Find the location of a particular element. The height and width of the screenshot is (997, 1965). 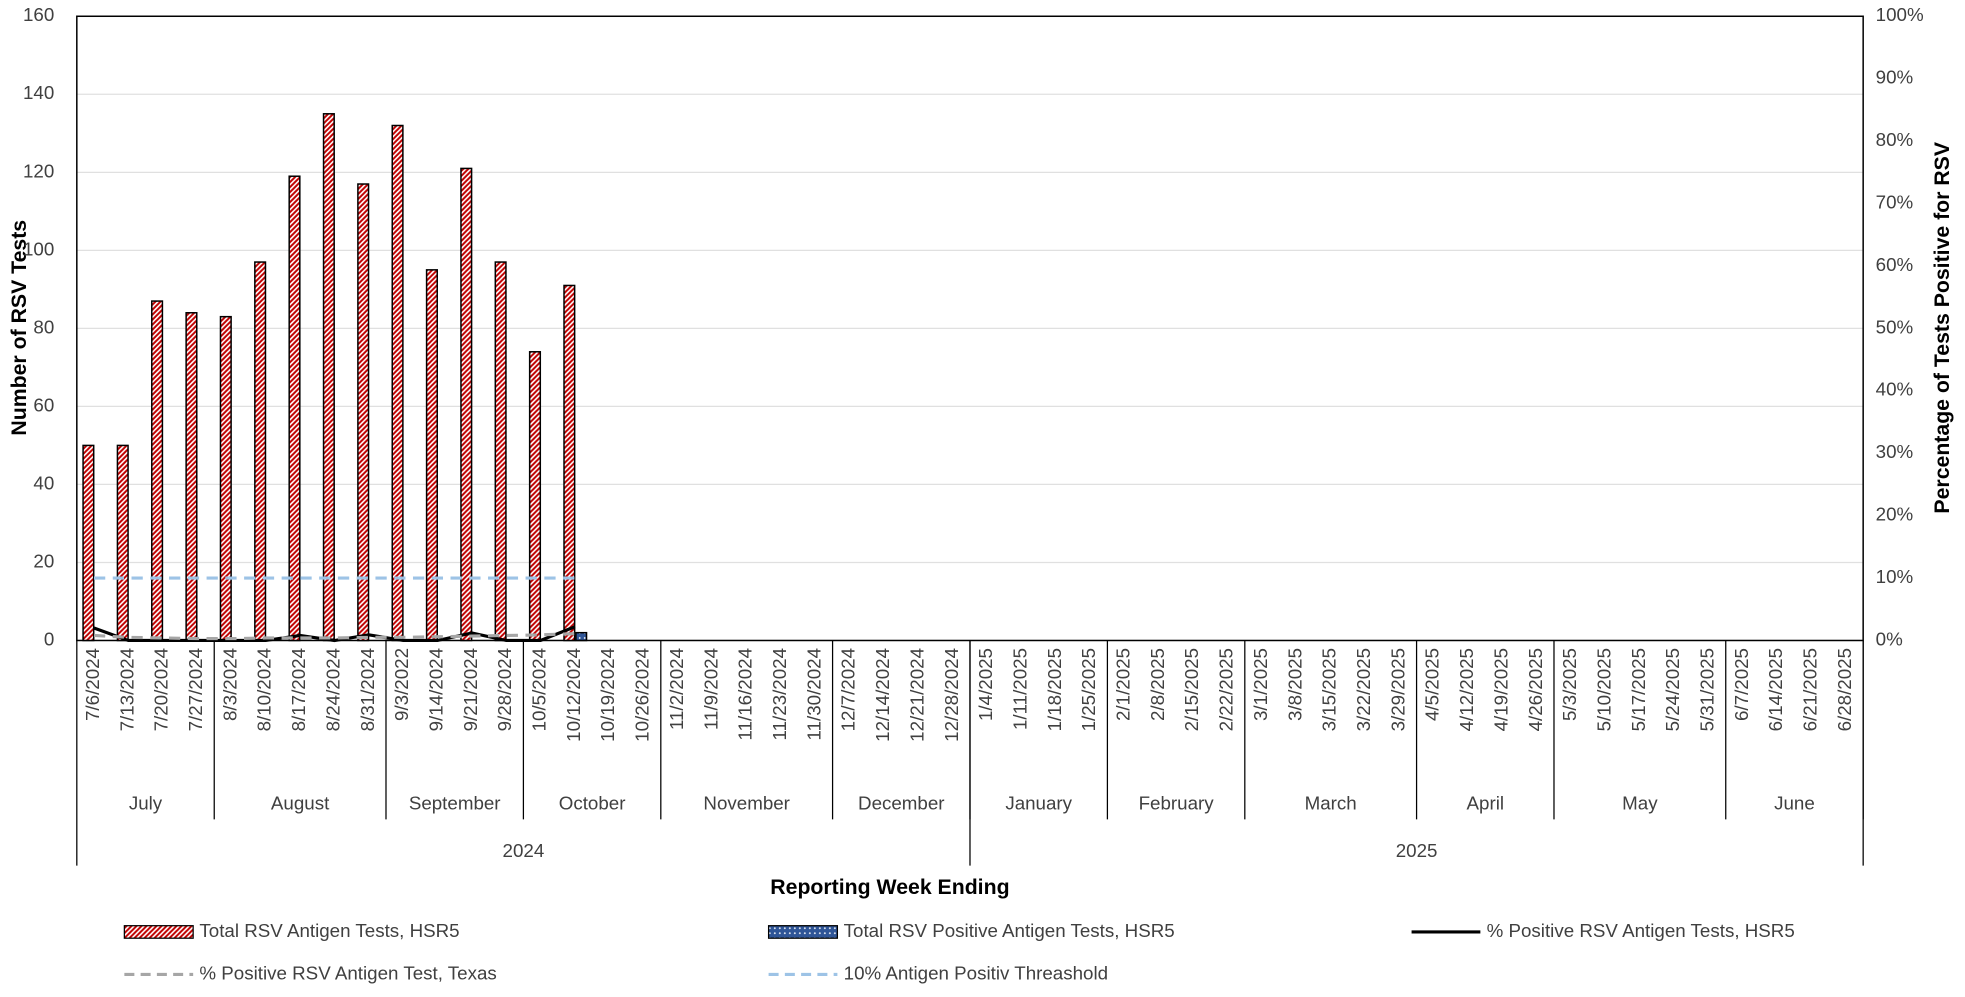

month-label: October is located at coordinates (592, 802).